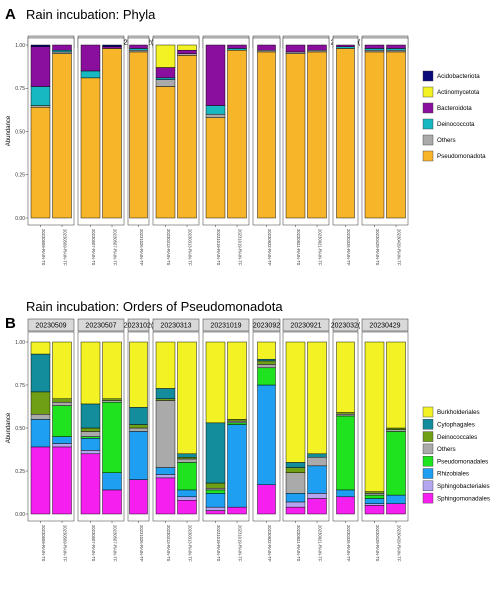 Image resolution: width=500 pixels, height=589 pixels. I want to click on panel-b-facet-label: 2023102(, so click(139, 325).